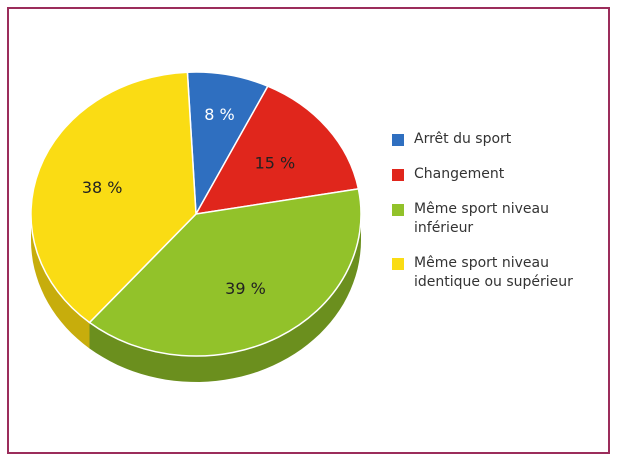 Image resolution: width=623 pixels, height=465 pixels. What do you see at coordinates (188, 201) in the screenshot?
I see `pie-labels: 8 % 15 % 39 % 38 %` at bounding box center [188, 201].